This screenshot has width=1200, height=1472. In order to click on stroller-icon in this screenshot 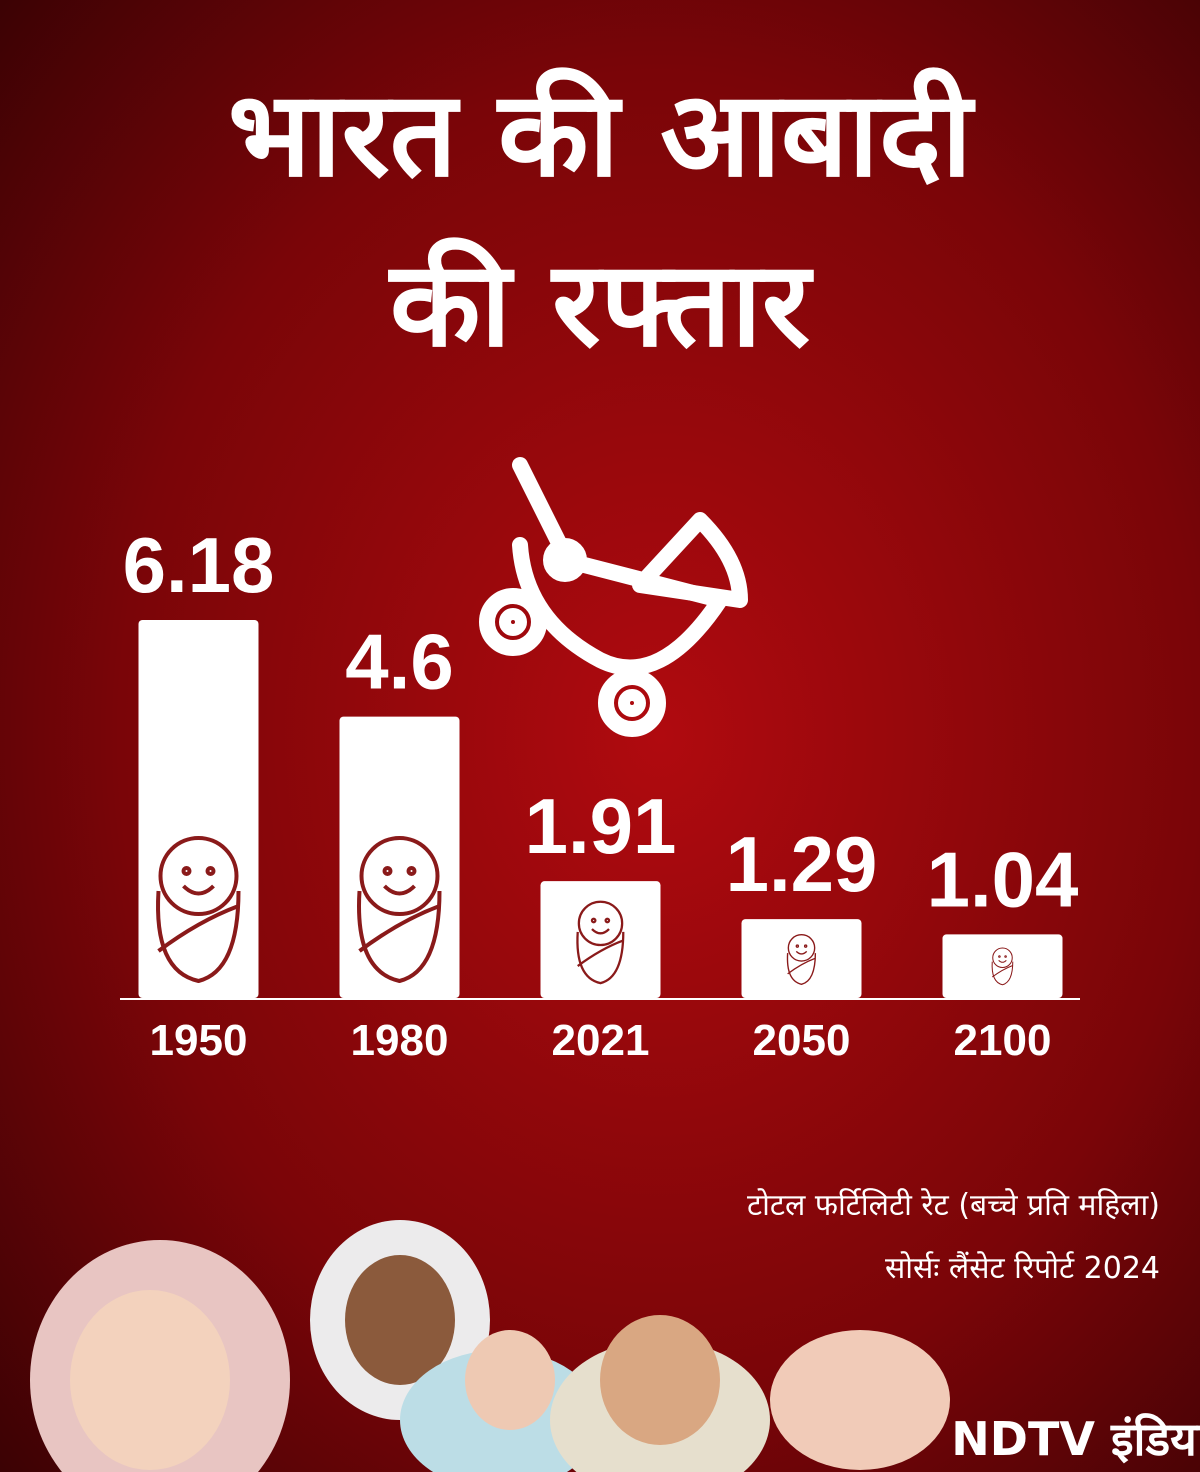, I will do `click(613, 597)`.